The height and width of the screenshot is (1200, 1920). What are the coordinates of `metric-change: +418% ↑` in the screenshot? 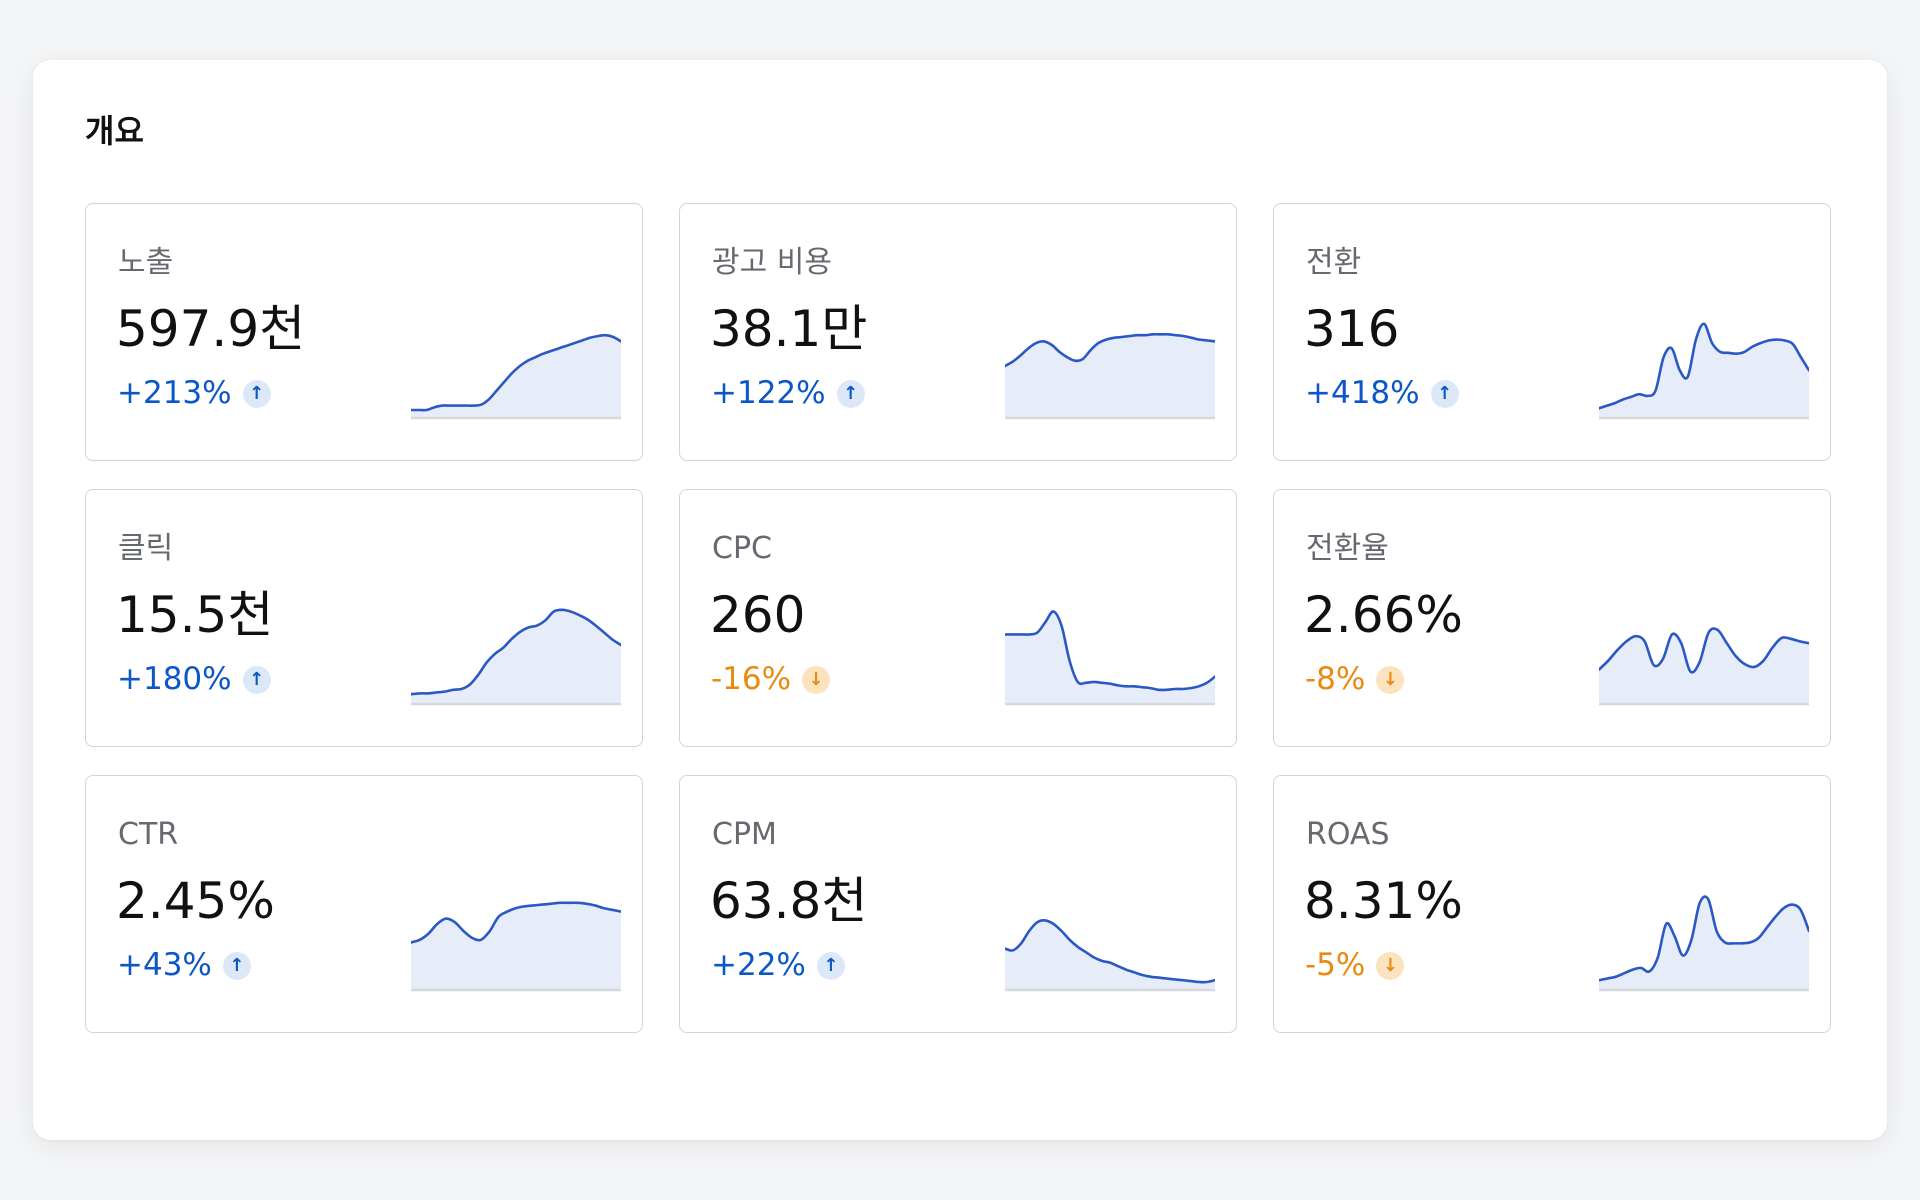 It's located at (1382, 393).